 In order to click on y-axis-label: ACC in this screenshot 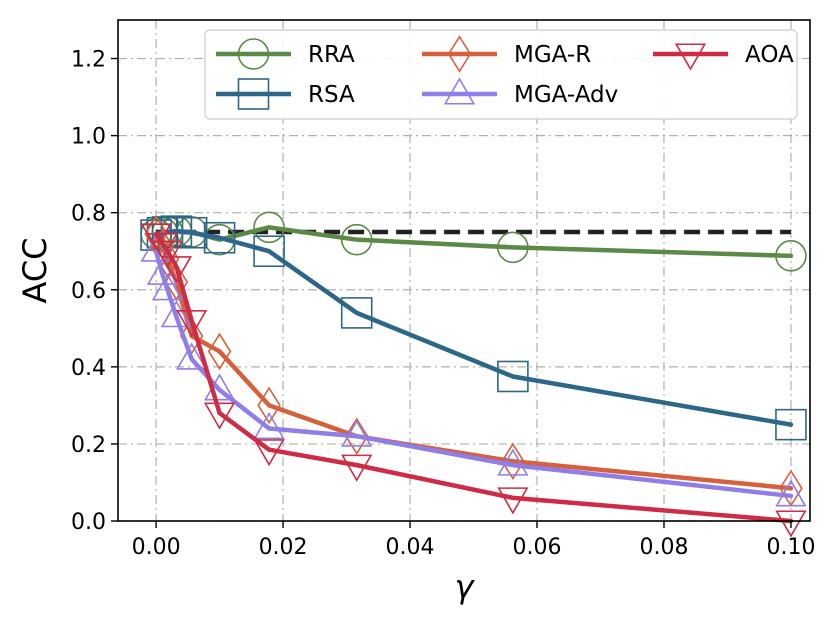, I will do `click(35, 270)`.